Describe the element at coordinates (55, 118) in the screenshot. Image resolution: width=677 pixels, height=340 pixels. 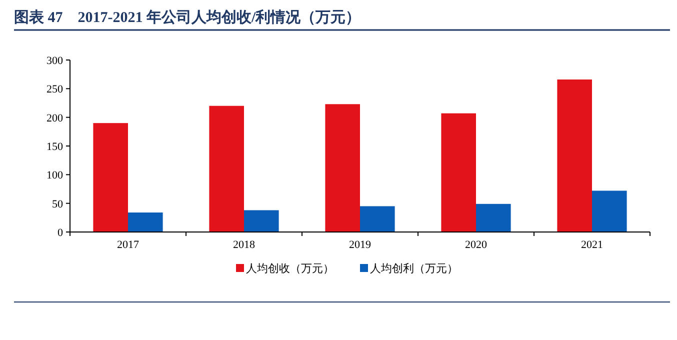
I see `y-tick-label: 200` at that location.